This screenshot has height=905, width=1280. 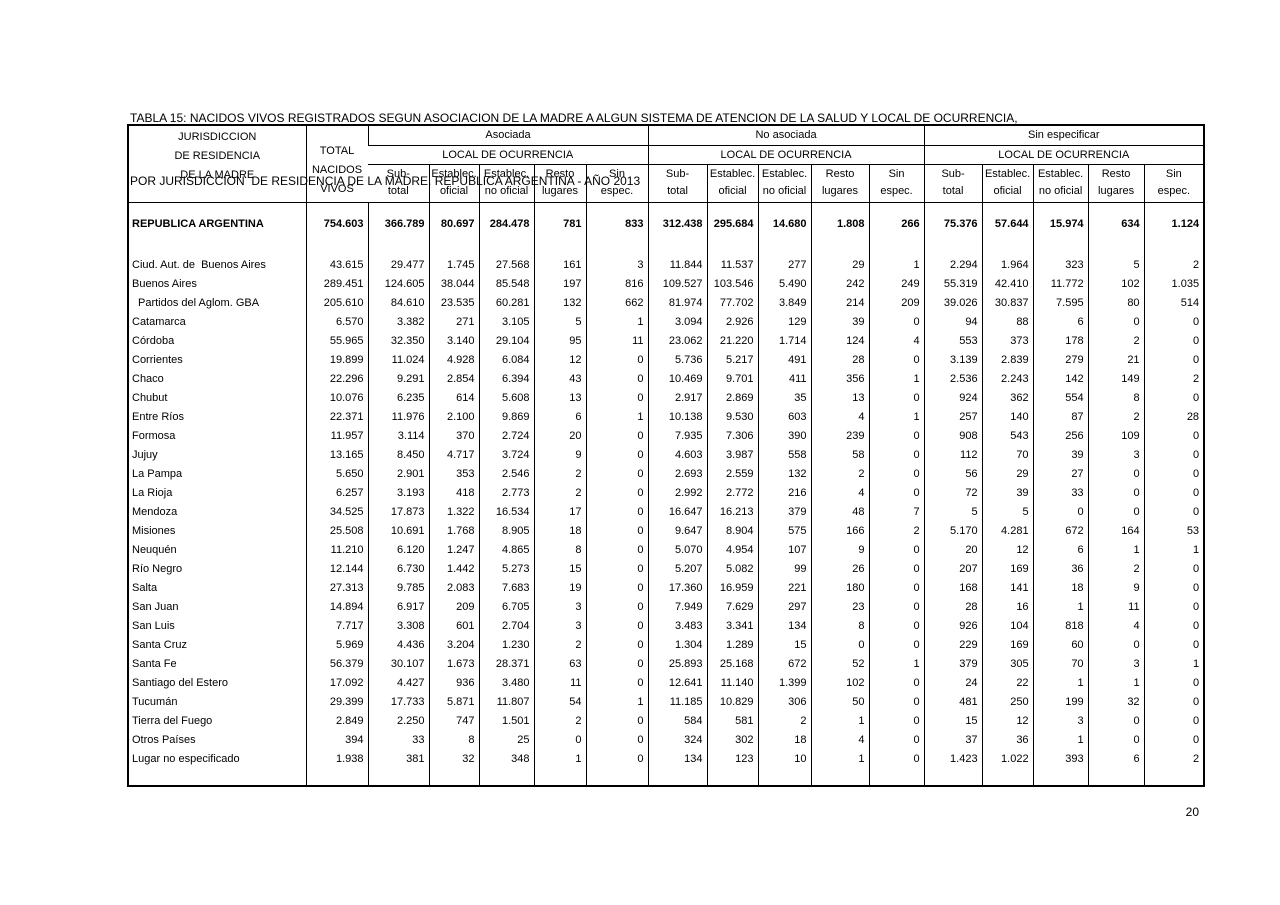 I want to click on value-cell: 19, so click(x=559, y=587).